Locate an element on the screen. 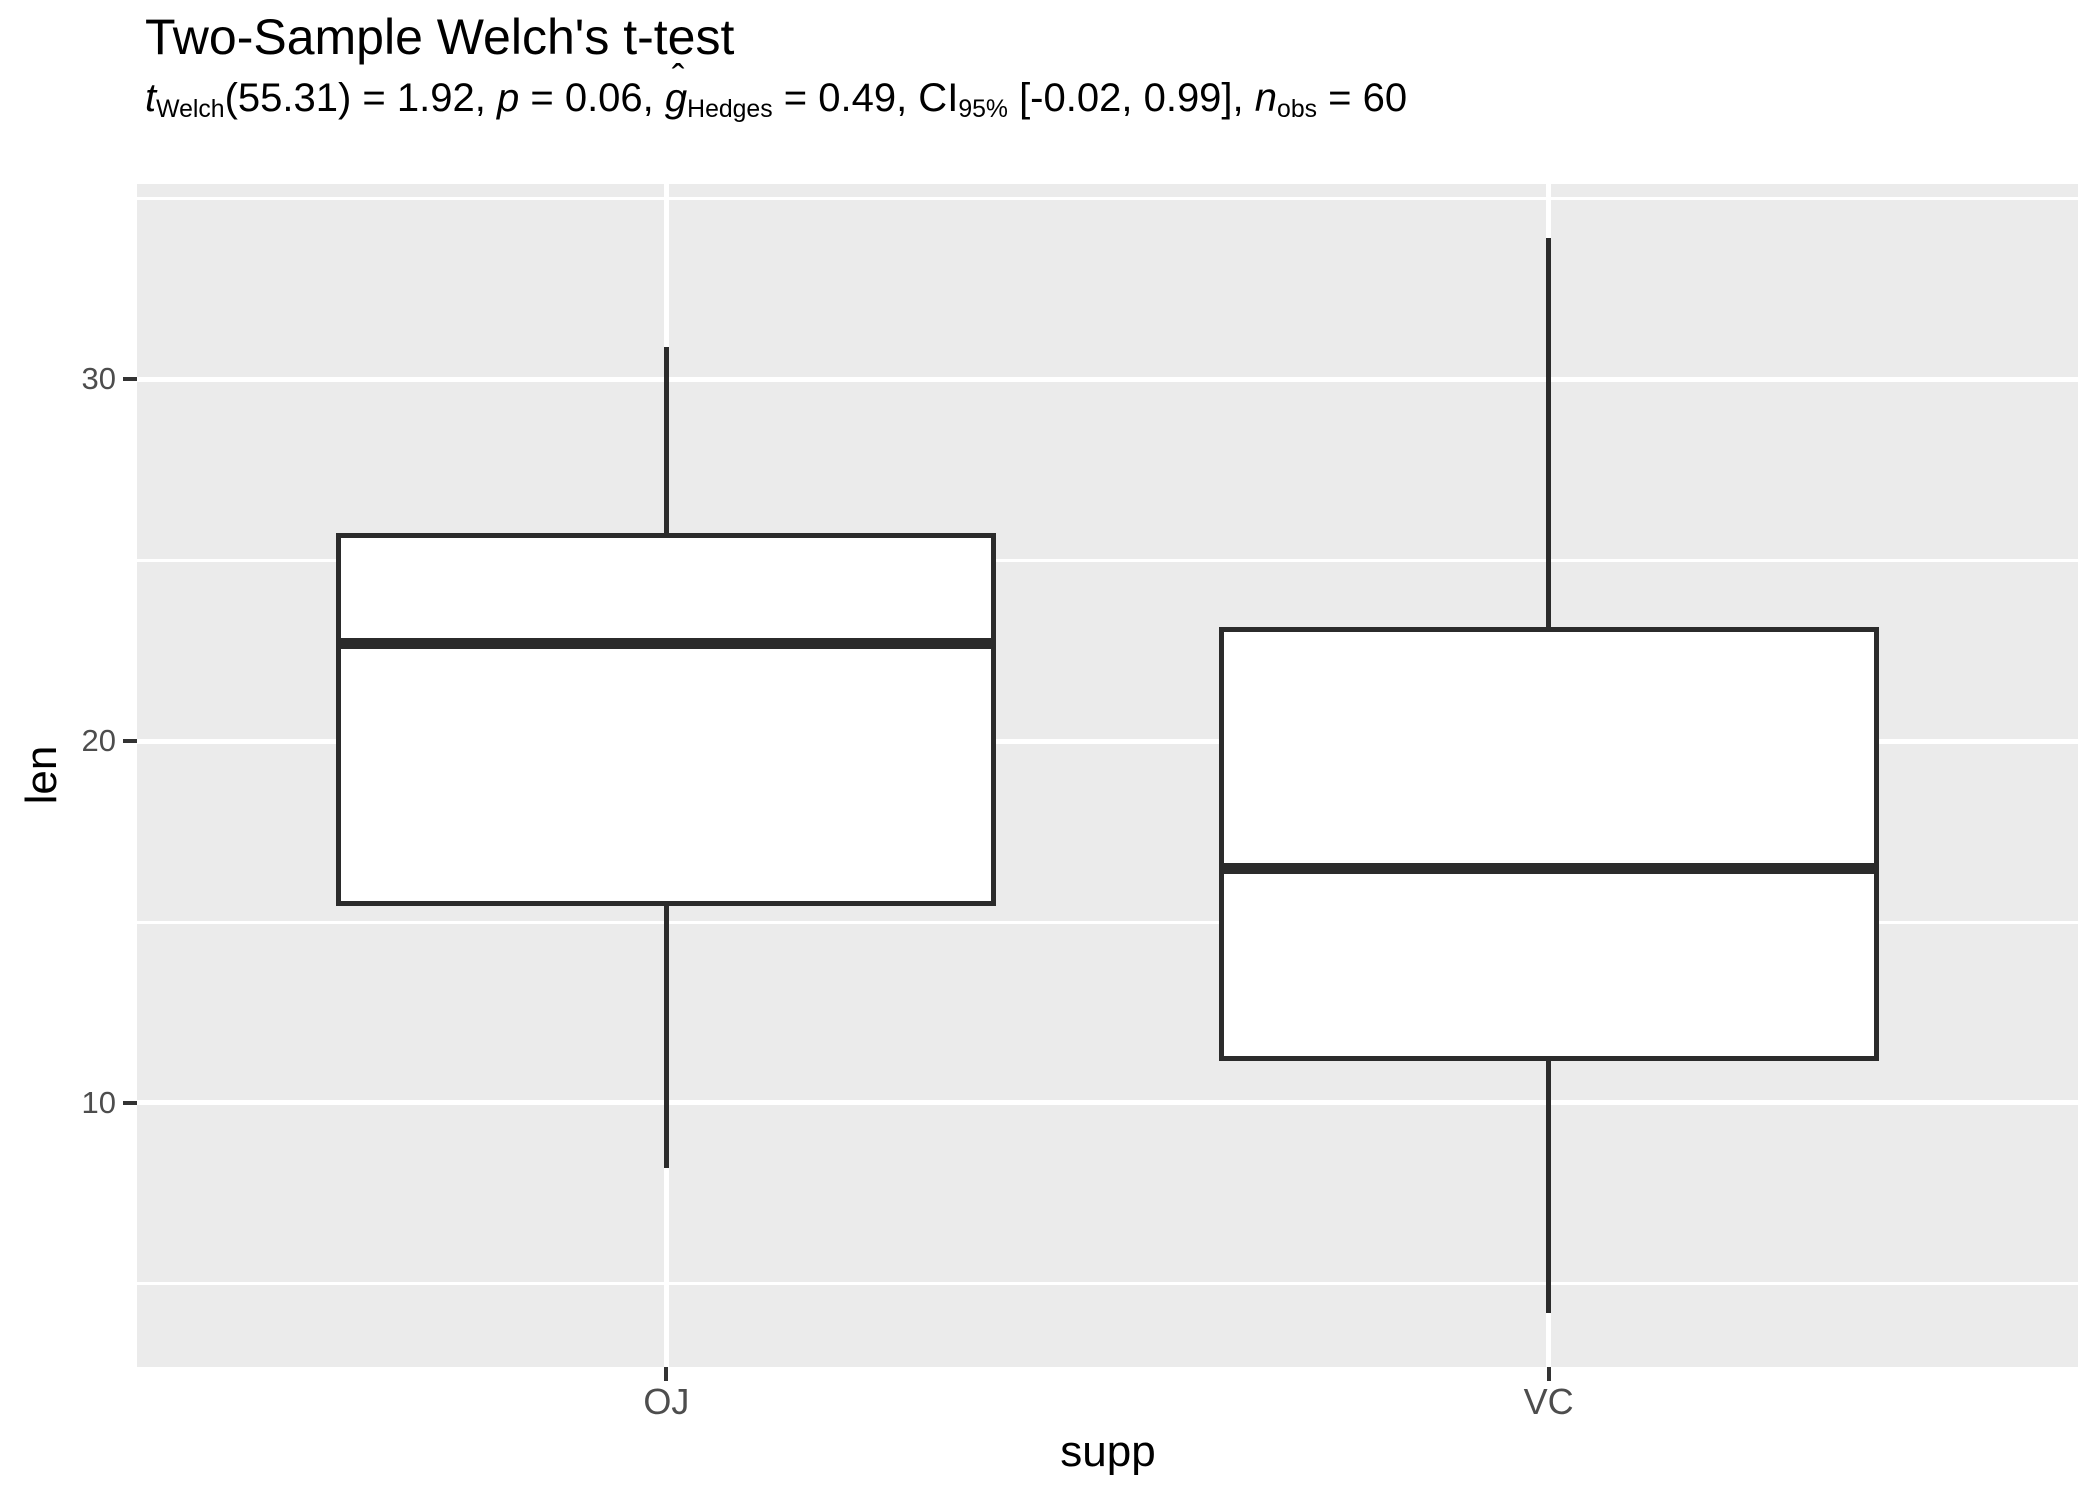  subtitle-segment: obs is located at coordinates (1297, 110).